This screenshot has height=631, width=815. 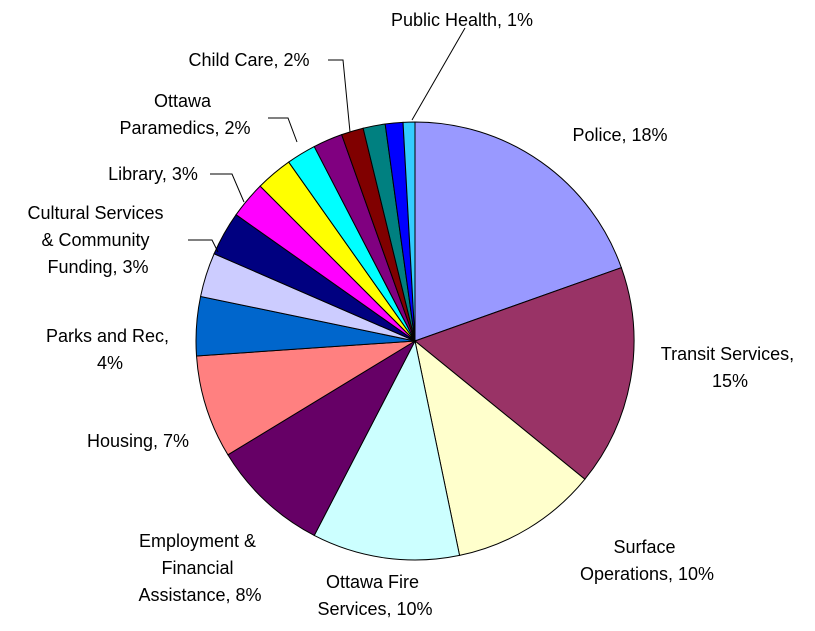 I want to click on label-housing: Housing, 7%, so click(x=138, y=441).